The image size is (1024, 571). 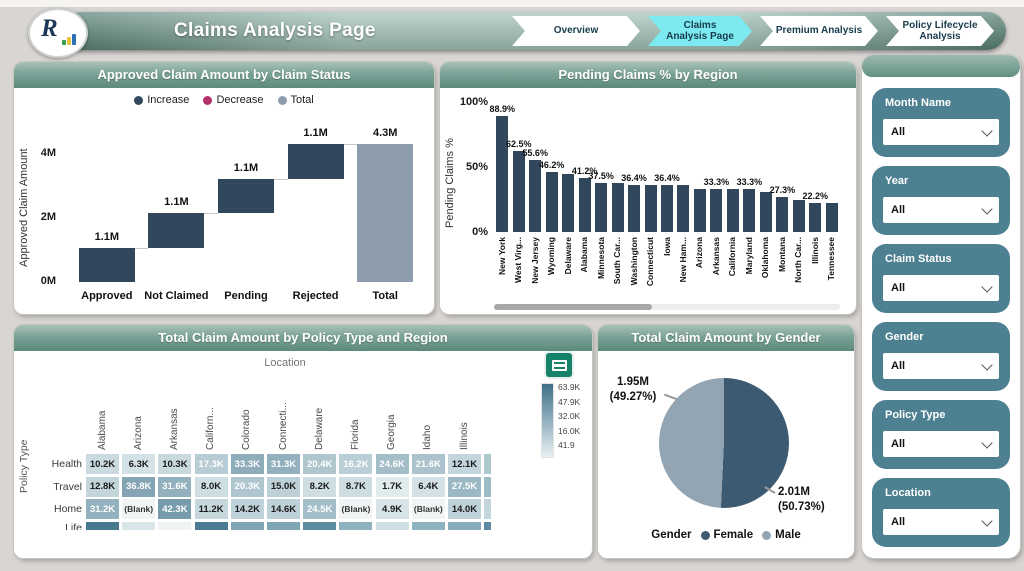 I want to click on row-header-health: Health, so click(x=66, y=464).